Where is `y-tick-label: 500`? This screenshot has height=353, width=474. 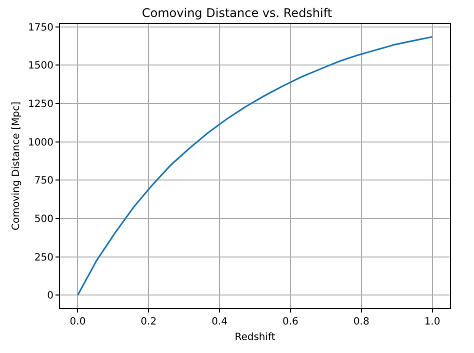
y-tick-label: 500 is located at coordinates (44, 219).